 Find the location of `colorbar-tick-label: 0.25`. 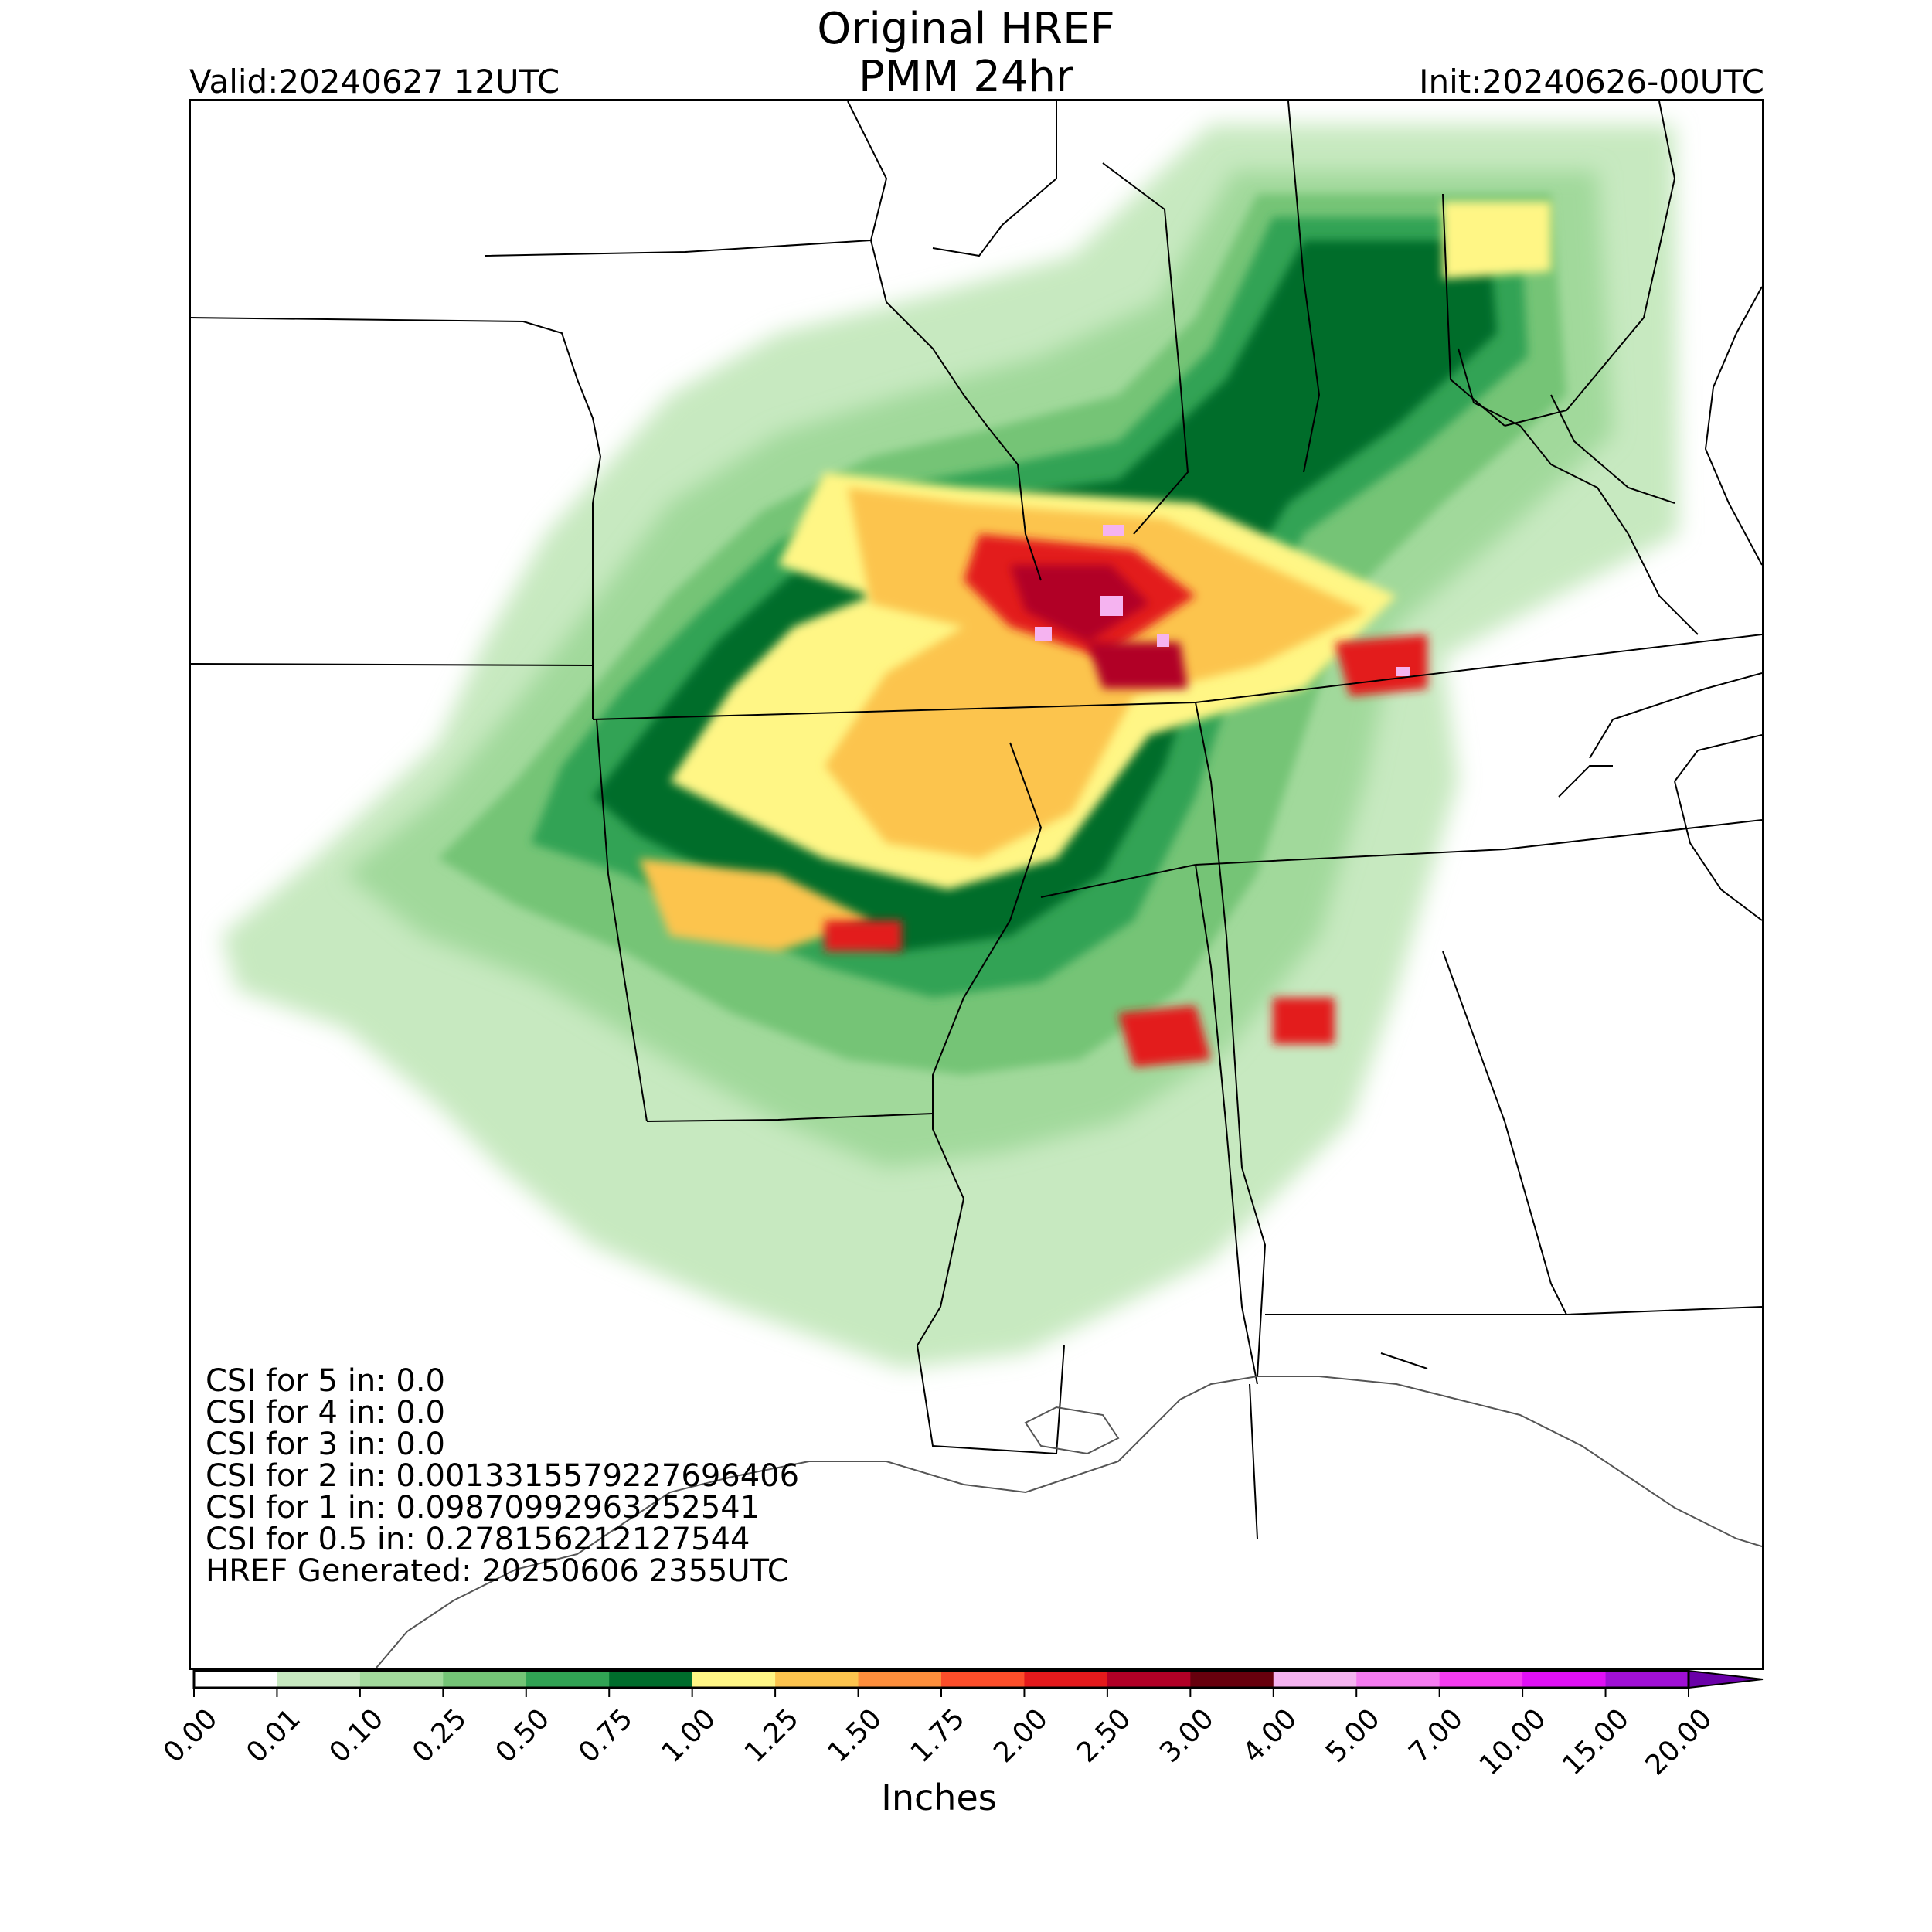

colorbar-tick-label: 0.25 is located at coordinates (439, 1736).